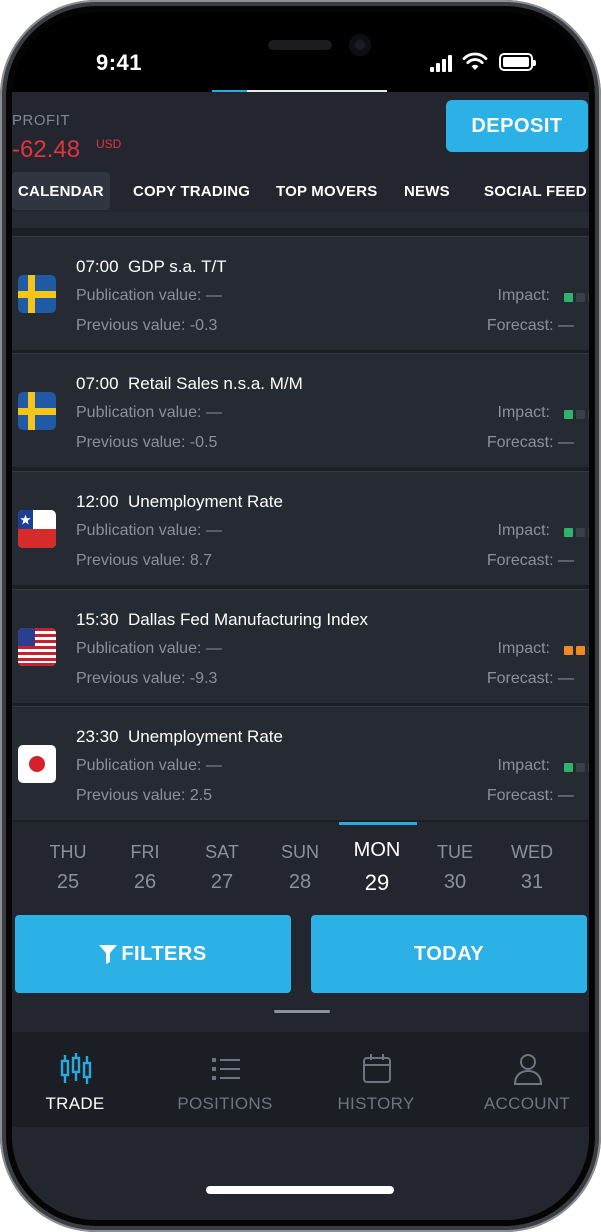 The image size is (601, 1232). I want to click on status-bar: 9:41, so click(300, 52).